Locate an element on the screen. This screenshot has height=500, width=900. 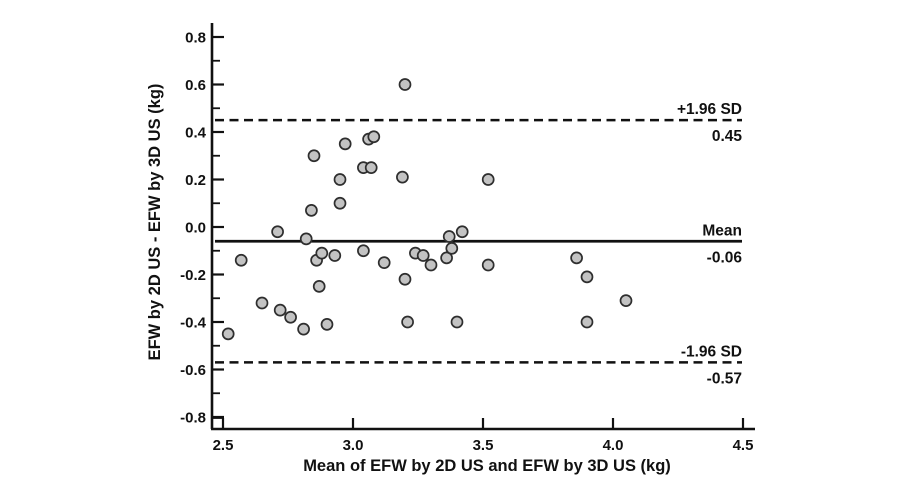
y-tick-label: -0.6 is located at coordinates (193, 370).